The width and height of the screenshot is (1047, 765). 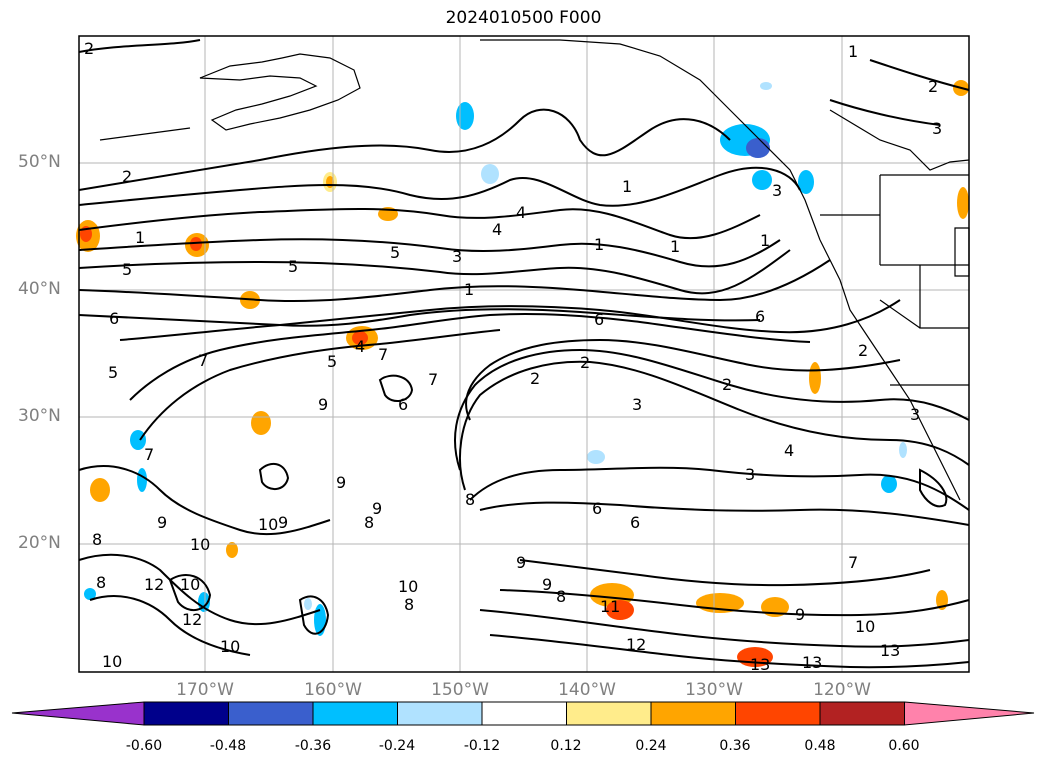 I want to click on lon-label: 130°W, so click(x=714, y=690).